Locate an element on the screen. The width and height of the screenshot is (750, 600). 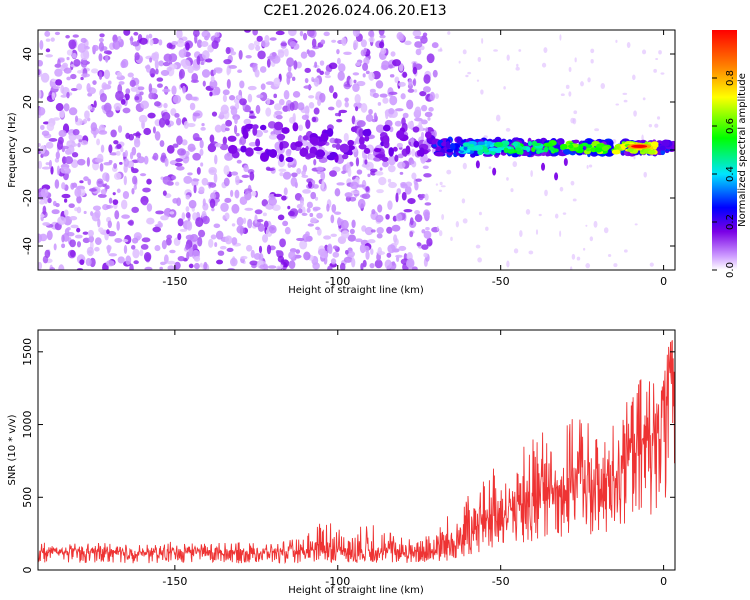
colorbar-tick-label: 0.6 is located at coordinates (730, 126).